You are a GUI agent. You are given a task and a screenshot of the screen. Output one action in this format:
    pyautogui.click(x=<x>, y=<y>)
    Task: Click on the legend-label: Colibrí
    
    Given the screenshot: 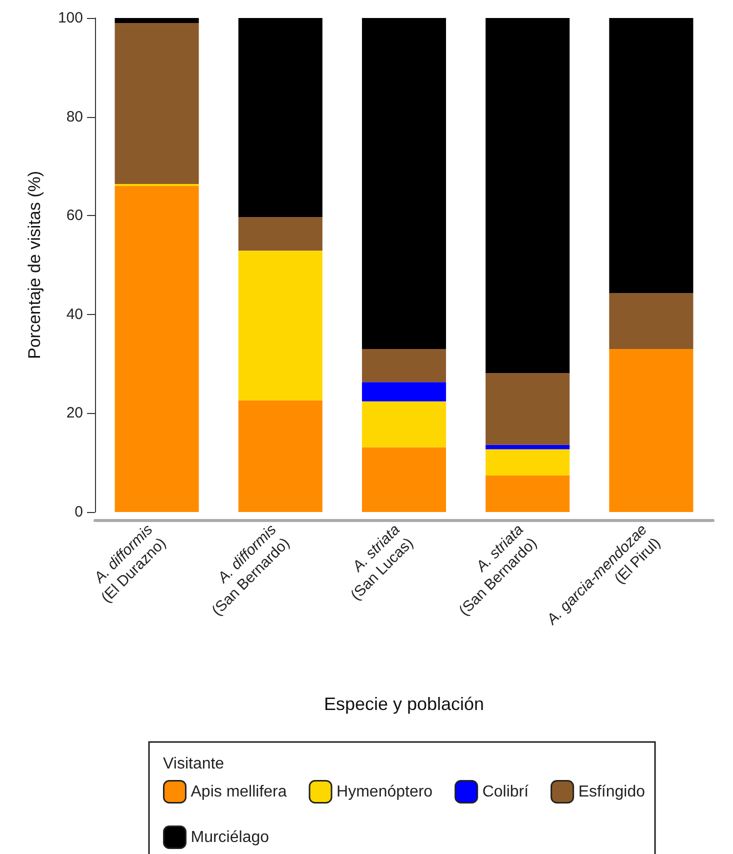 What is the action you would take?
    pyautogui.click(x=506, y=791)
    